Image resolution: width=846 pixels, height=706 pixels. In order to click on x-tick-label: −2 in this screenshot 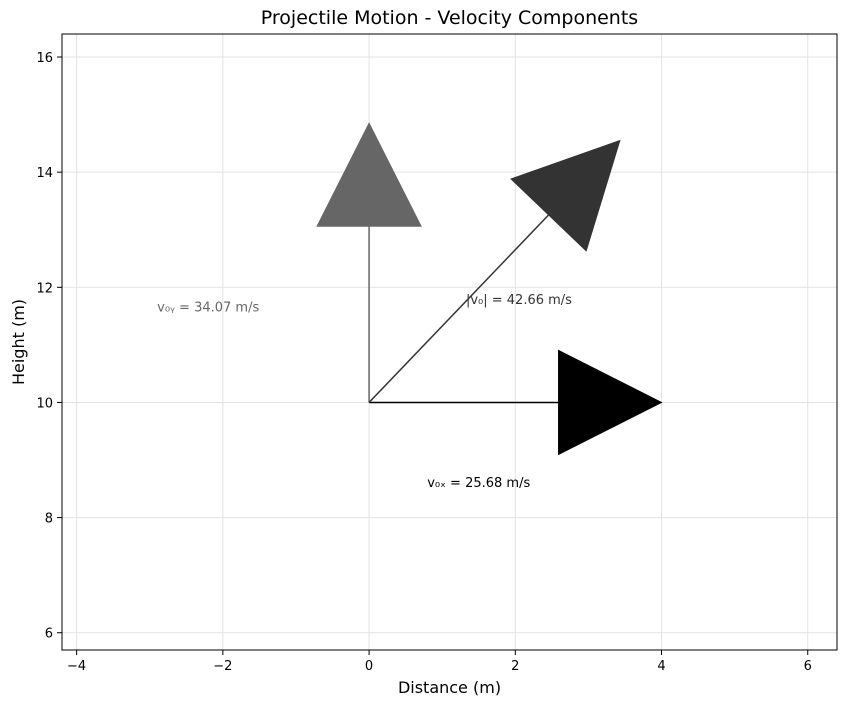, I will do `click(222, 666)`.